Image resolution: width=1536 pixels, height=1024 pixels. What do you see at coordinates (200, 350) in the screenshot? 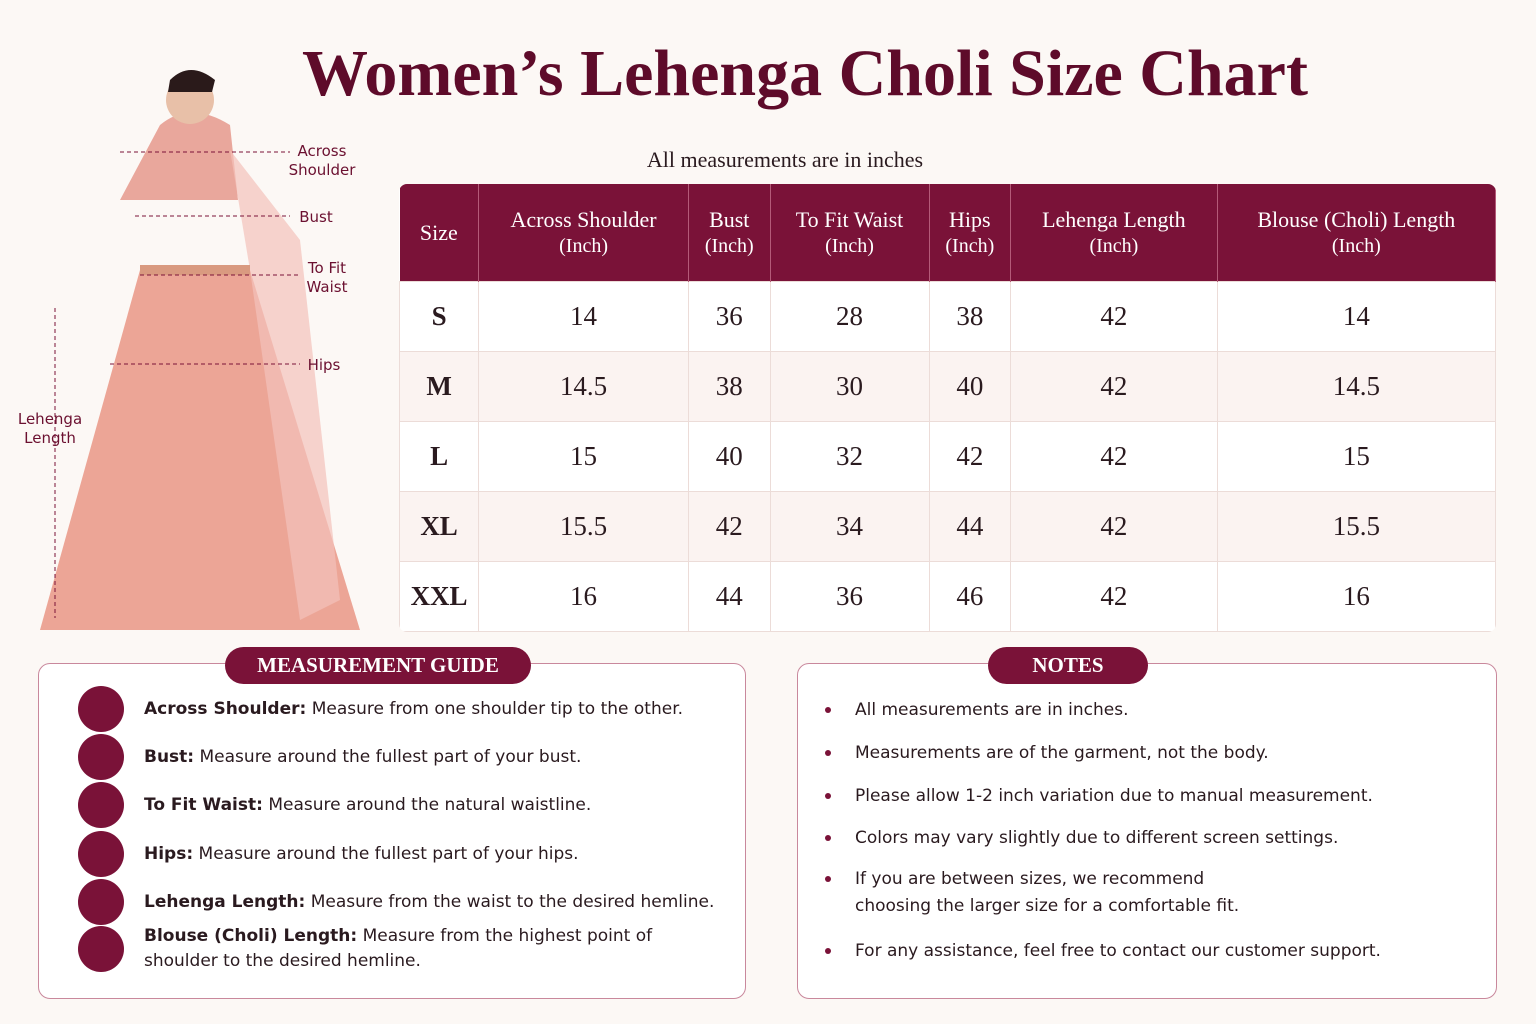
I see `figure` at bounding box center [200, 350].